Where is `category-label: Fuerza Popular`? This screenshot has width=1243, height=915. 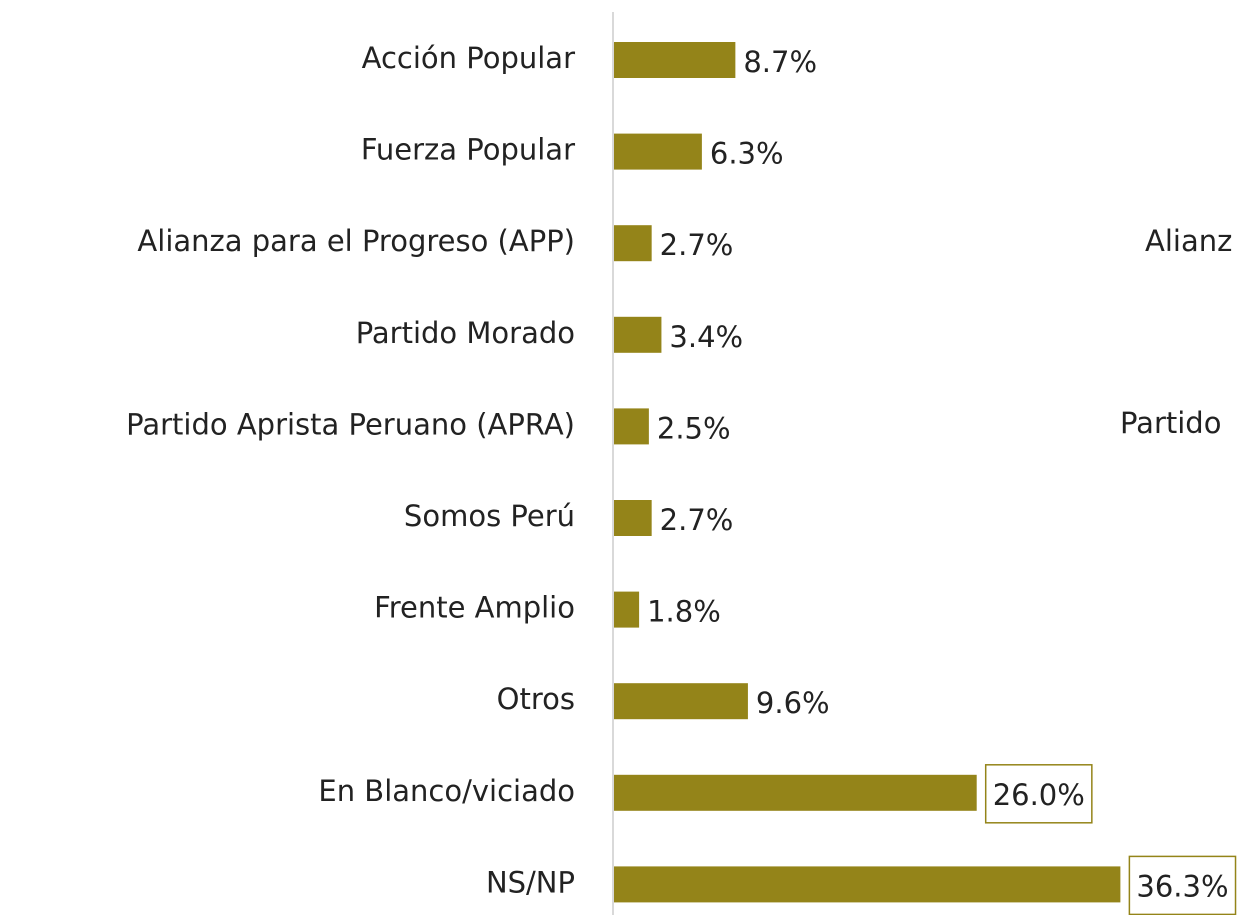
category-label: Fuerza Popular is located at coordinates (468, 150).